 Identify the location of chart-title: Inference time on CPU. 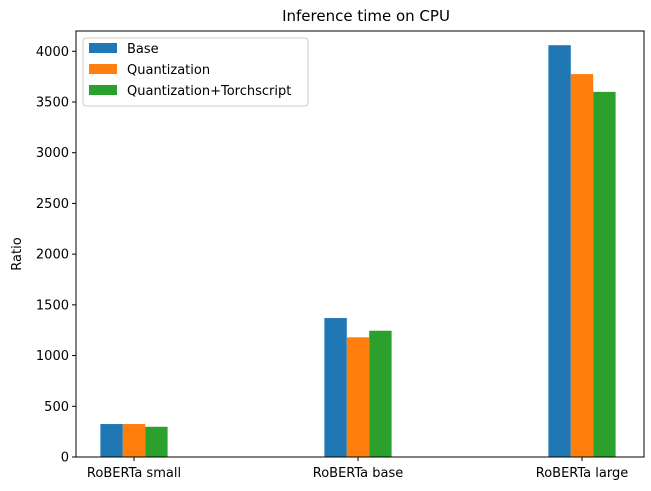
(366, 16).